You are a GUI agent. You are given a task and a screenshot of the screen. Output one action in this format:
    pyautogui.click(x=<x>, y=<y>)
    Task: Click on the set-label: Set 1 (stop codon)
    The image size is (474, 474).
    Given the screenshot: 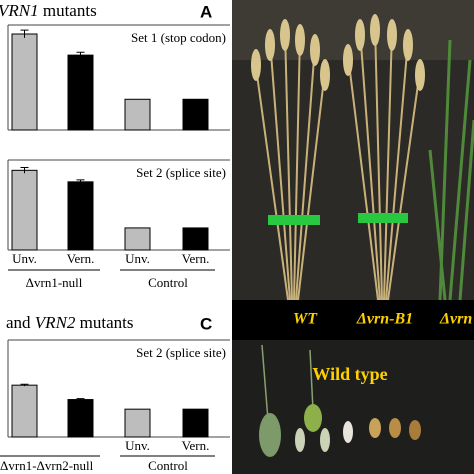 What is the action you would take?
    pyautogui.click(x=178, y=37)
    